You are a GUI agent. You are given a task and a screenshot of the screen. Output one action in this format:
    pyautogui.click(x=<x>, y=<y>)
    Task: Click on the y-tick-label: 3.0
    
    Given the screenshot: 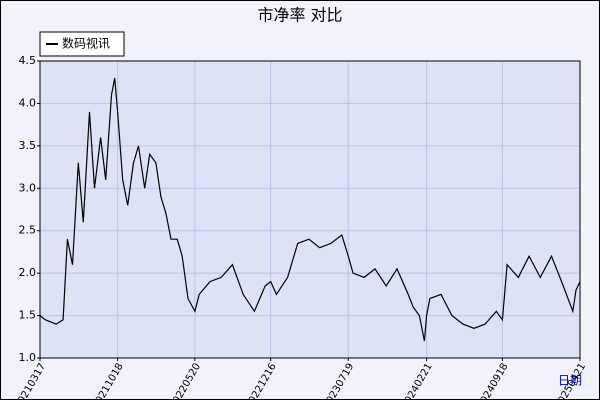 What is the action you would take?
    pyautogui.click(x=28, y=187)
    